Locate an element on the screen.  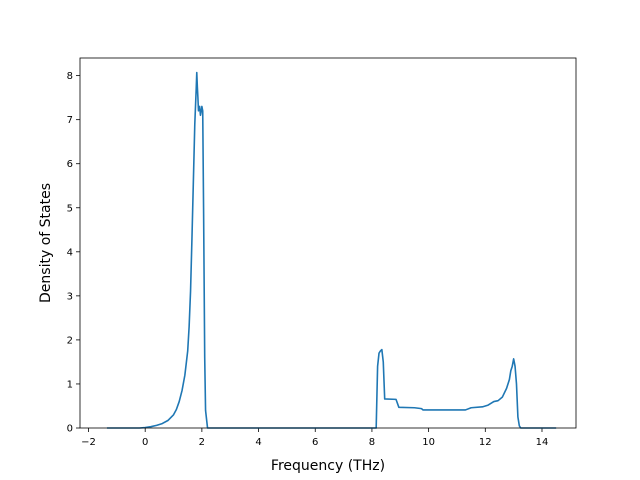
y-tick-label: 6 is located at coordinates (70, 164).